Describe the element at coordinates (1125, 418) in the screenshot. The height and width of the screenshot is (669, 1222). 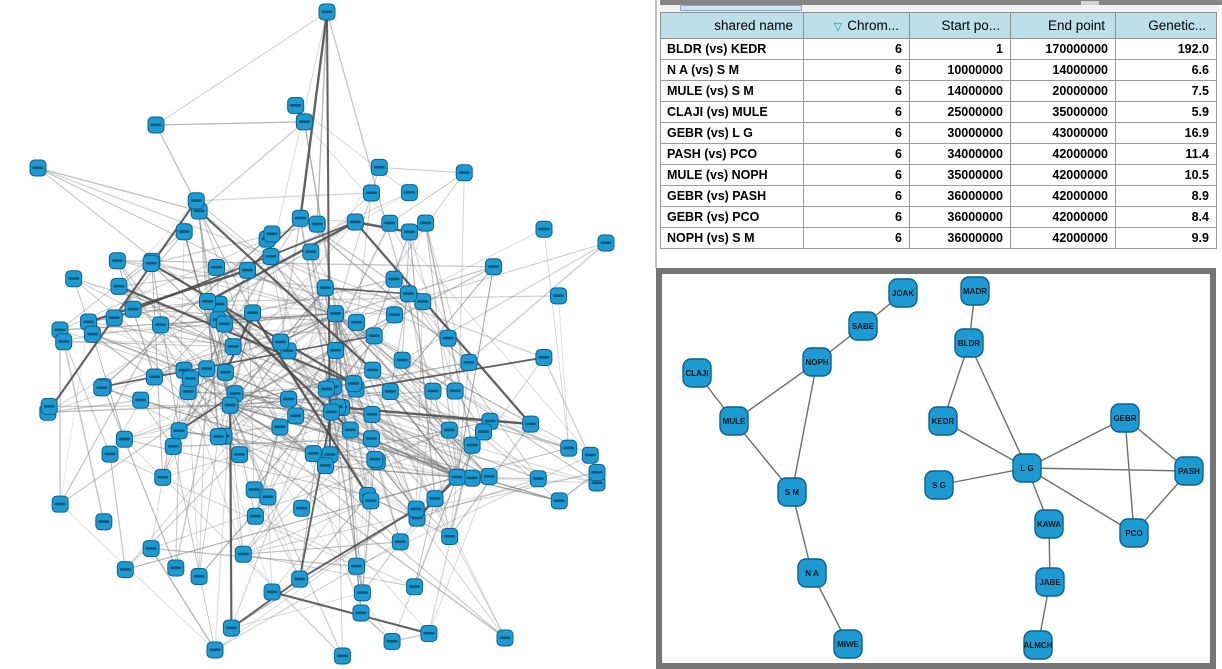
I see `network-node: GEBR` at that location.